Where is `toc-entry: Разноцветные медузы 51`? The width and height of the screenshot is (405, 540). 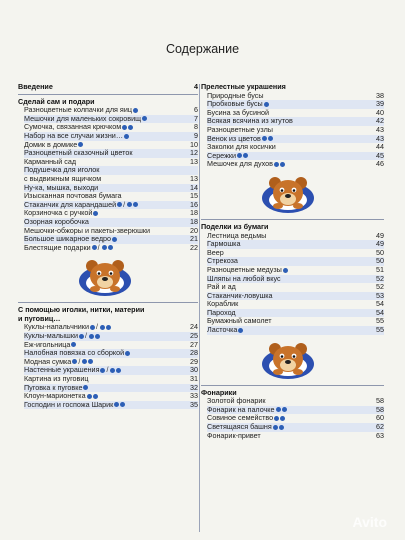
toc-entry: Разноцветные медузы 51 is located at coordinates (295, 269).